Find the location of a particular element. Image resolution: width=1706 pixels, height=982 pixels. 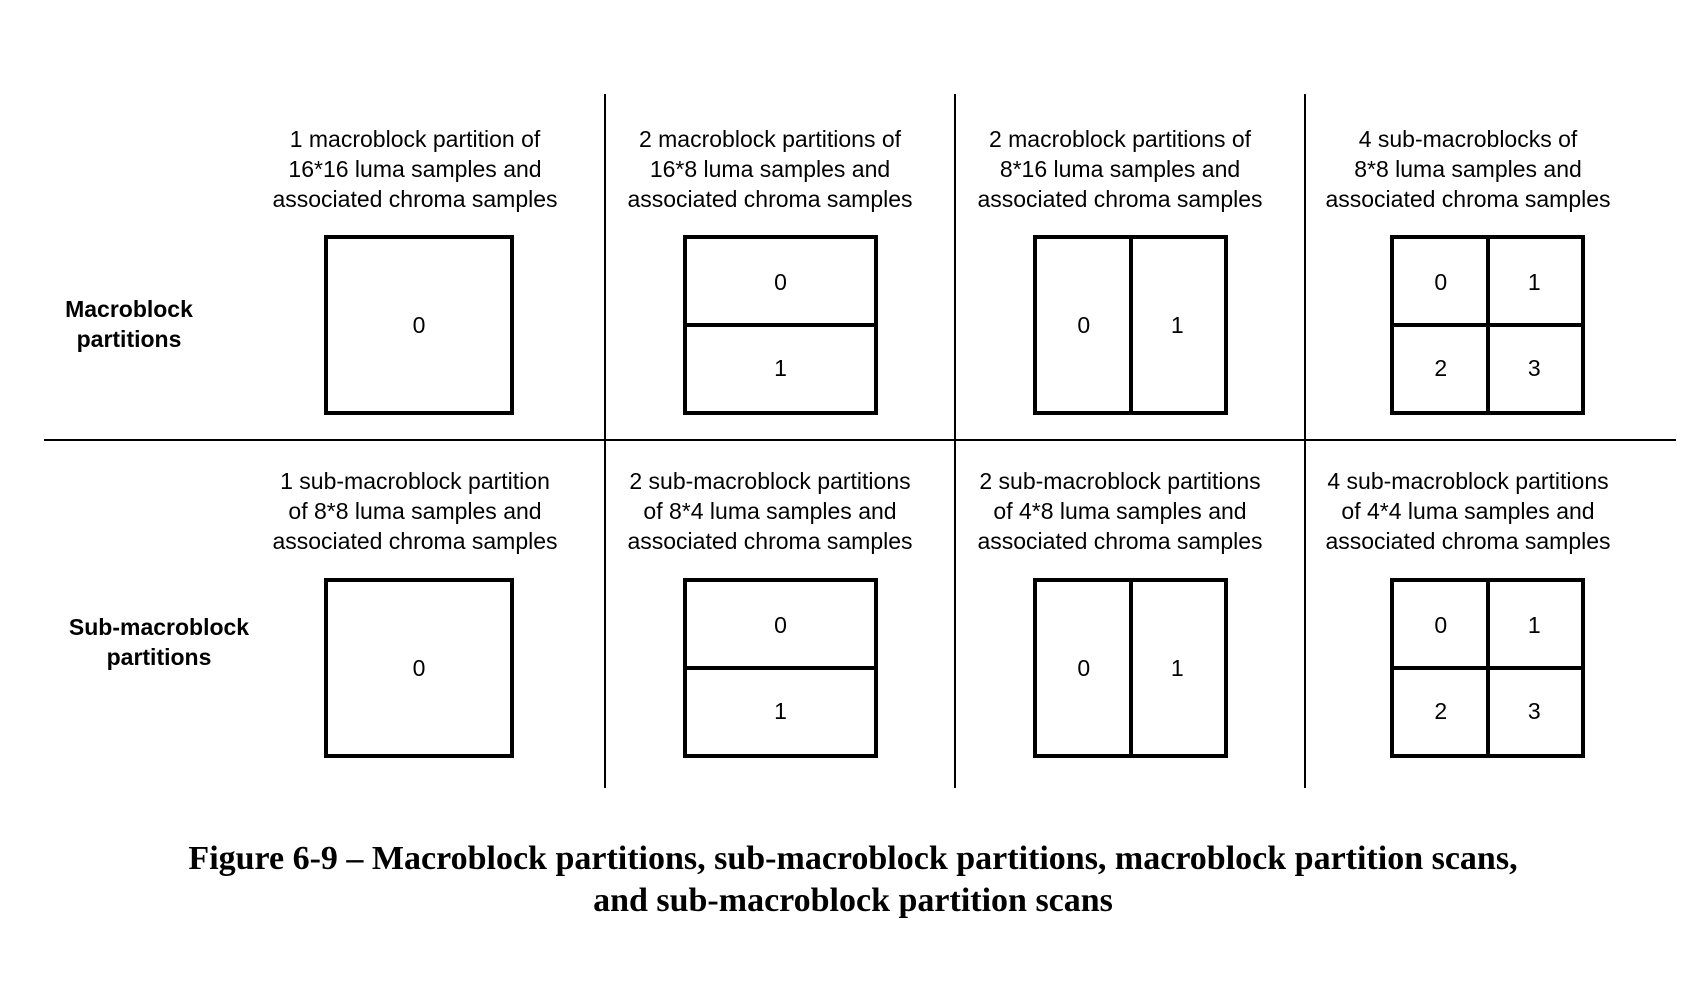

row-label-sub-macroblock: Sub-macroblock partitions is located at coordinates (159, 642).